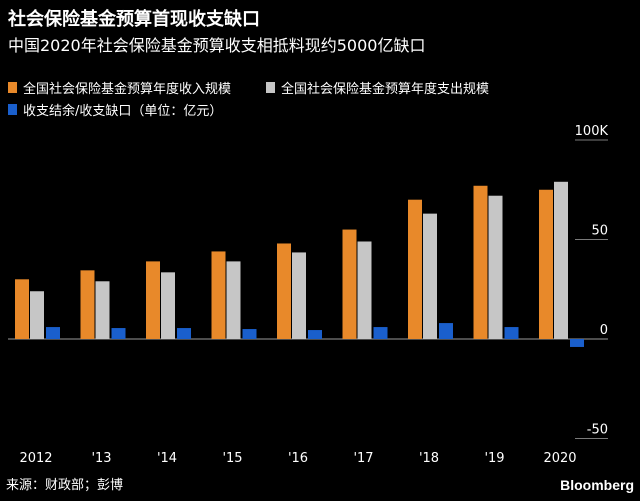  What do you see at coordinates (385, 89) in the screenshot?
I see `legend-label-expenditure: 全国社会保险基金预算年度支出规模` at bounding box center [385, 89].